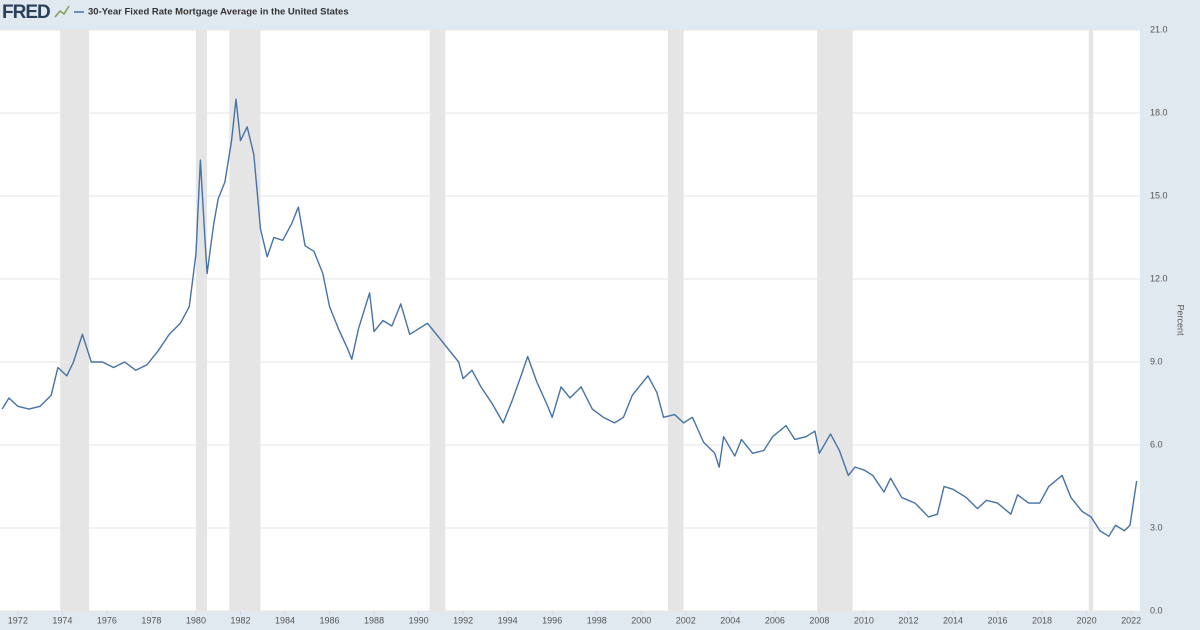  I want to click on y-tick-label: 21.0, so click(1159, 29).